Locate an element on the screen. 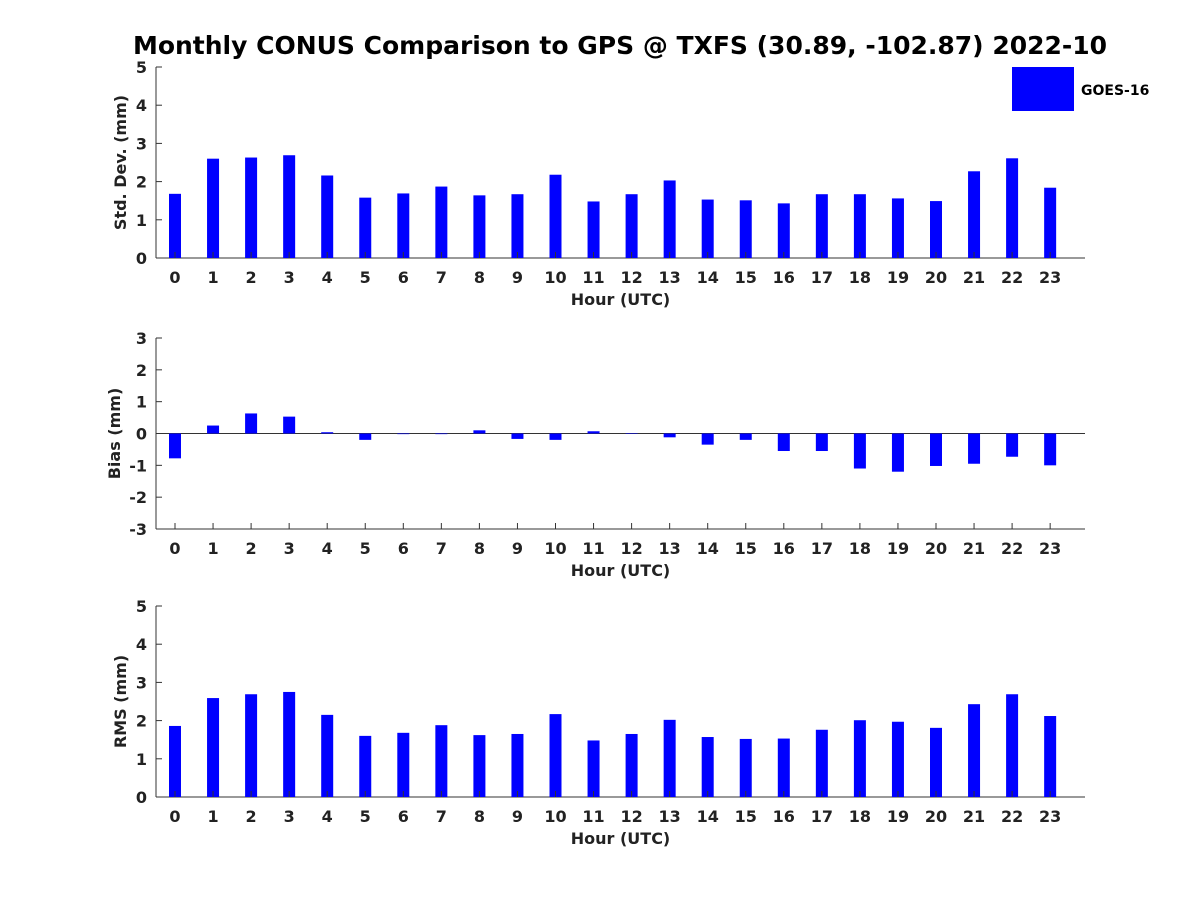 This screenshot has width=1200, height=900. x-tick-label: 18 is located at coordinates (860, 548).